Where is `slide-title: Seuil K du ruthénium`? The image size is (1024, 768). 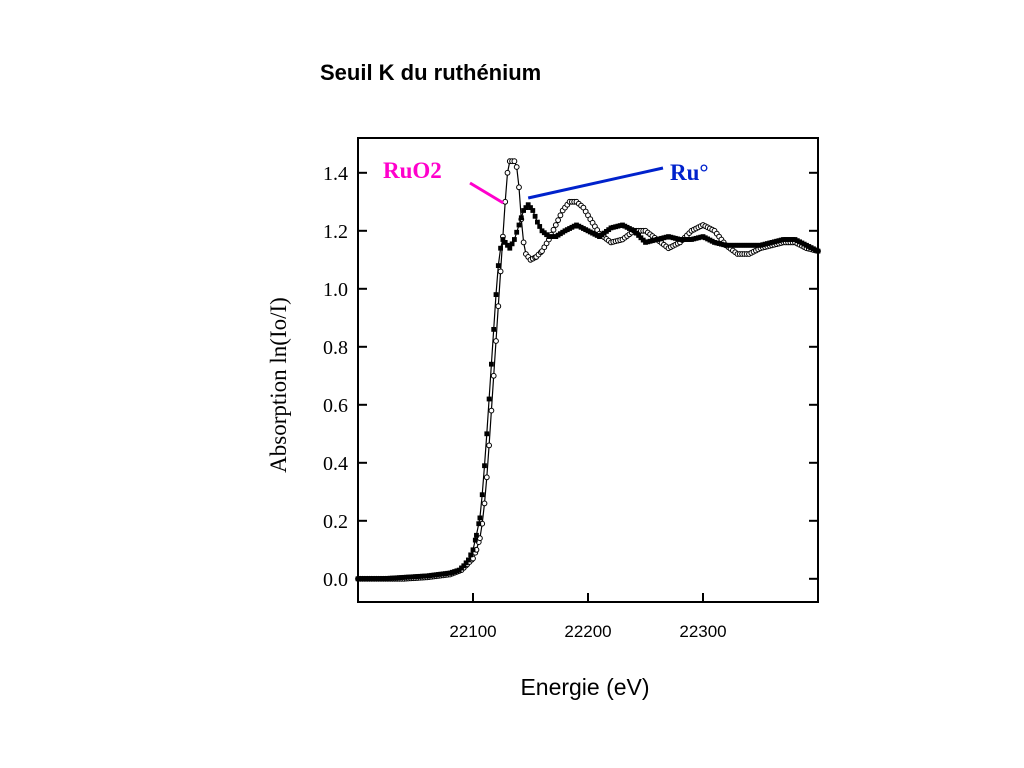
slide-title: Seuil K du ruthénium is located at coordinates (431, 72).